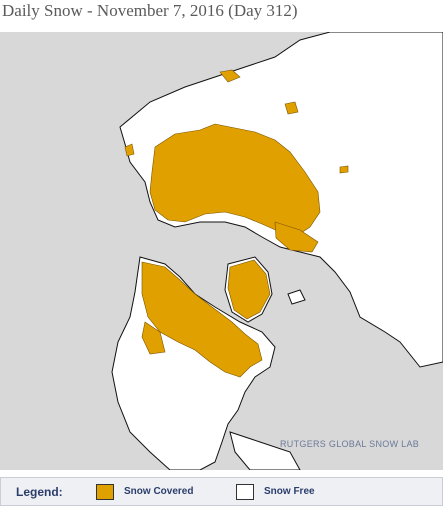  I want to click on legend: Legend: Snow Covered Snow Free, so click(221, 491).